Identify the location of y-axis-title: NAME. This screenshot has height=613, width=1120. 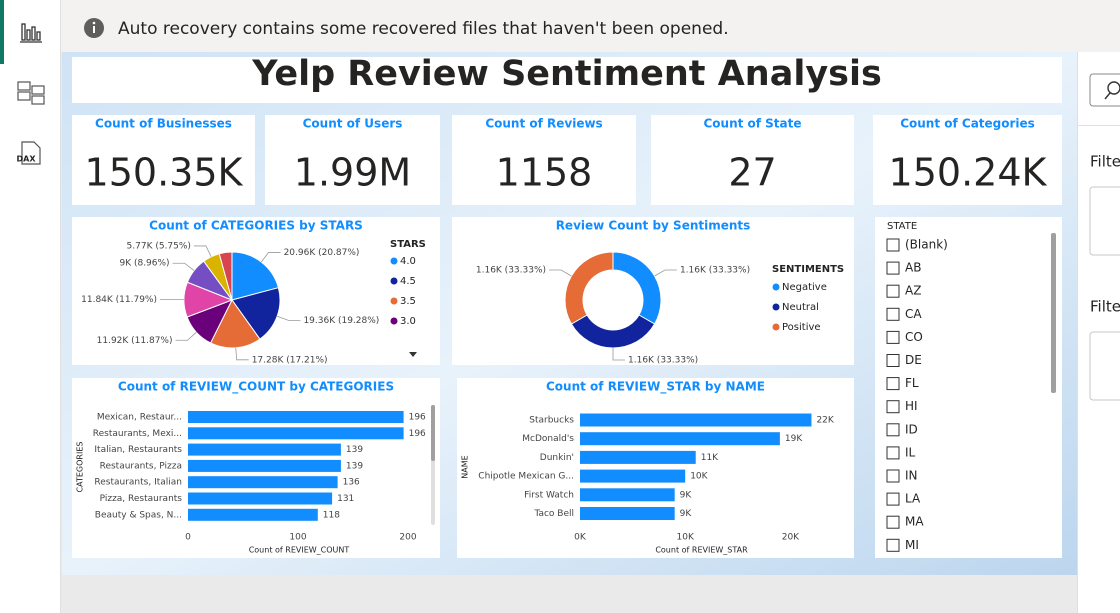
(465, 466).